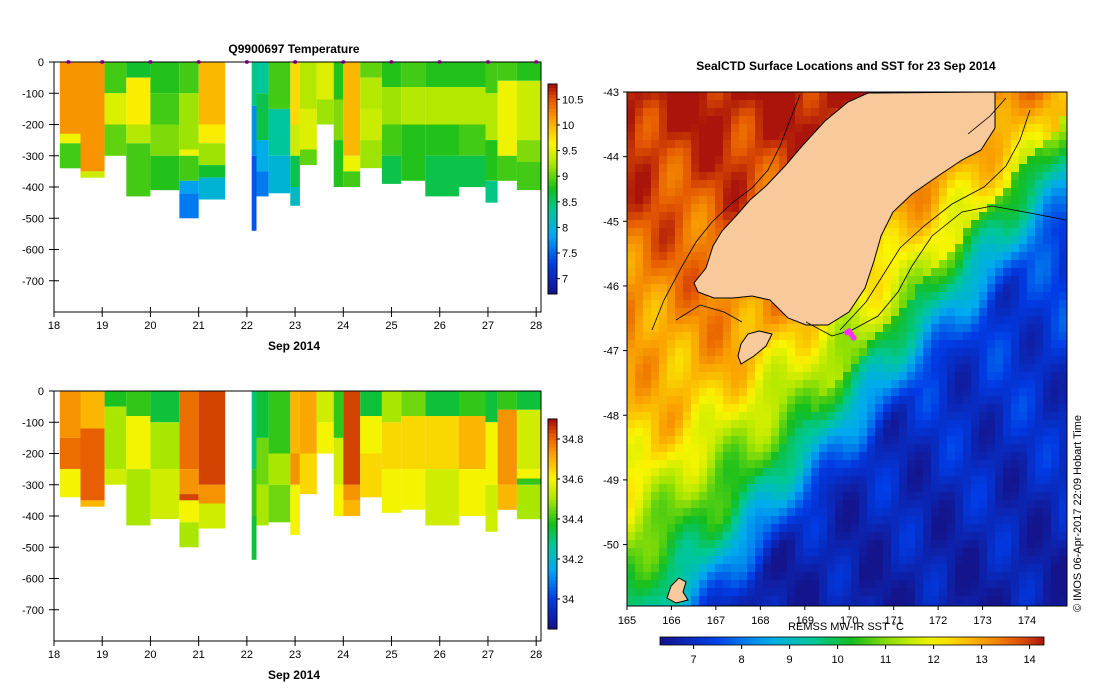 The height and width of the screenshot is (700, 1099). Describe the element at coordinates (611, 93) in the screenshot. I see `lat-tick-label: -43` at that location.